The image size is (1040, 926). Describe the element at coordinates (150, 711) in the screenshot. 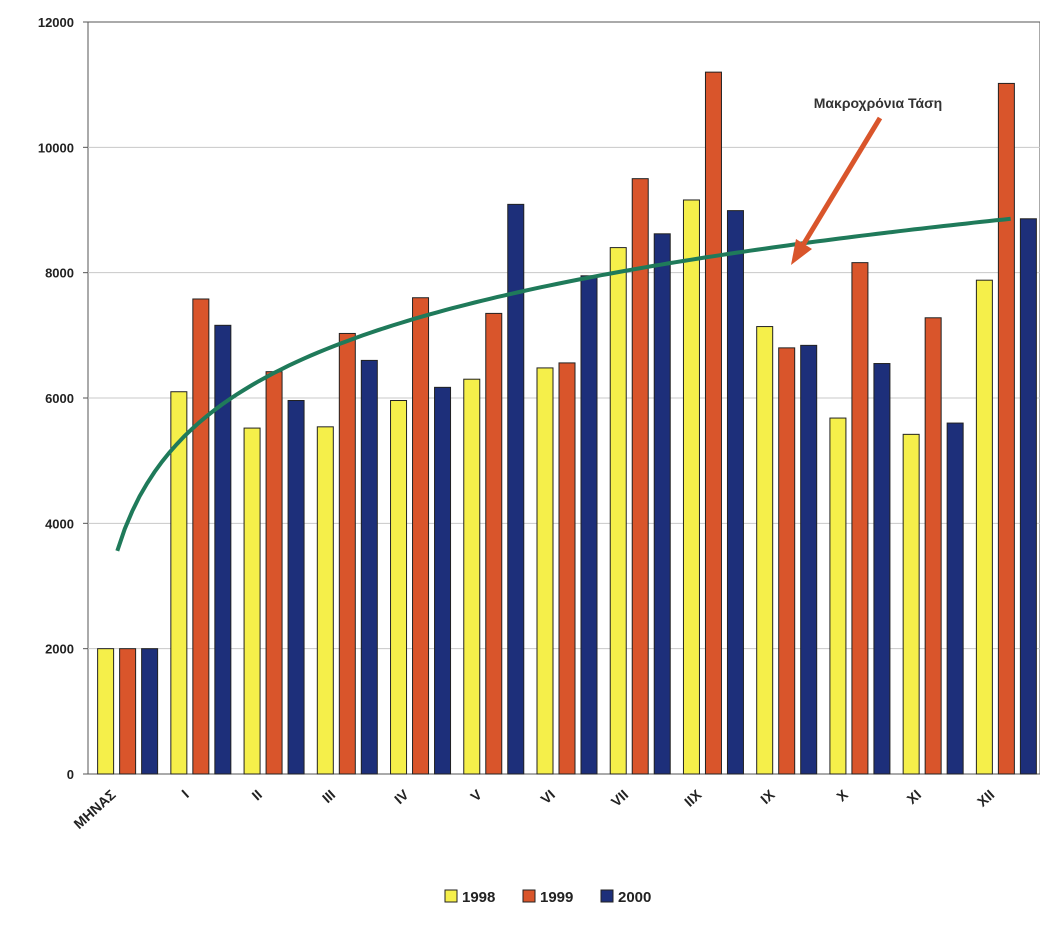

I see `bar-2000-ΜΗΝΑΣ` at that location.